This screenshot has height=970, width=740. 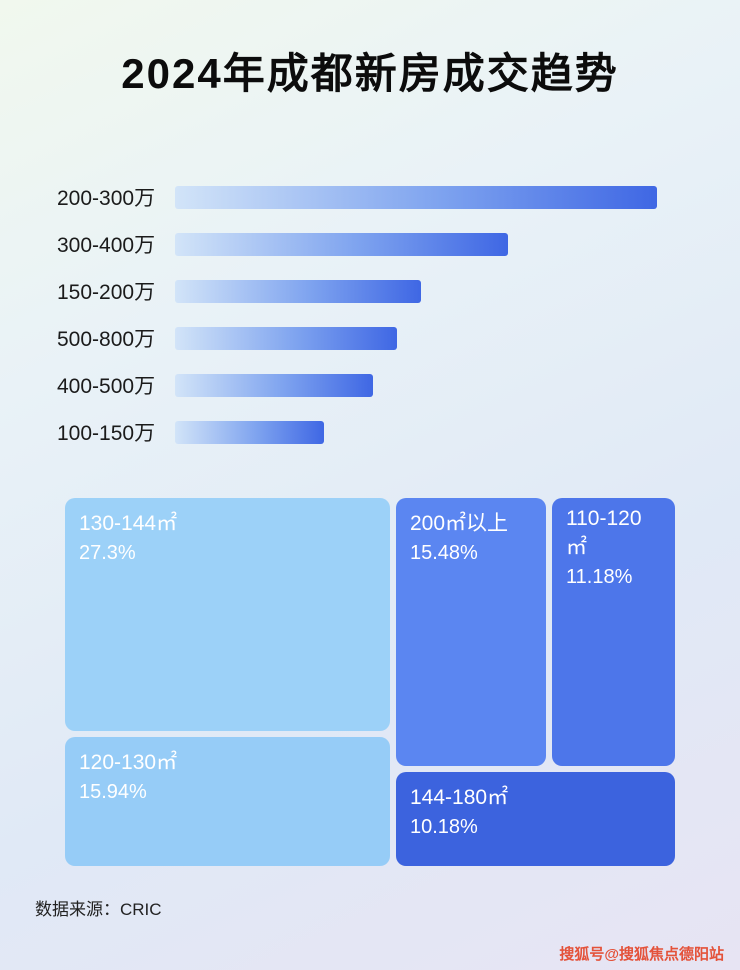 I want to click on bar-row: 200-300万, so click(x=372, y=197).